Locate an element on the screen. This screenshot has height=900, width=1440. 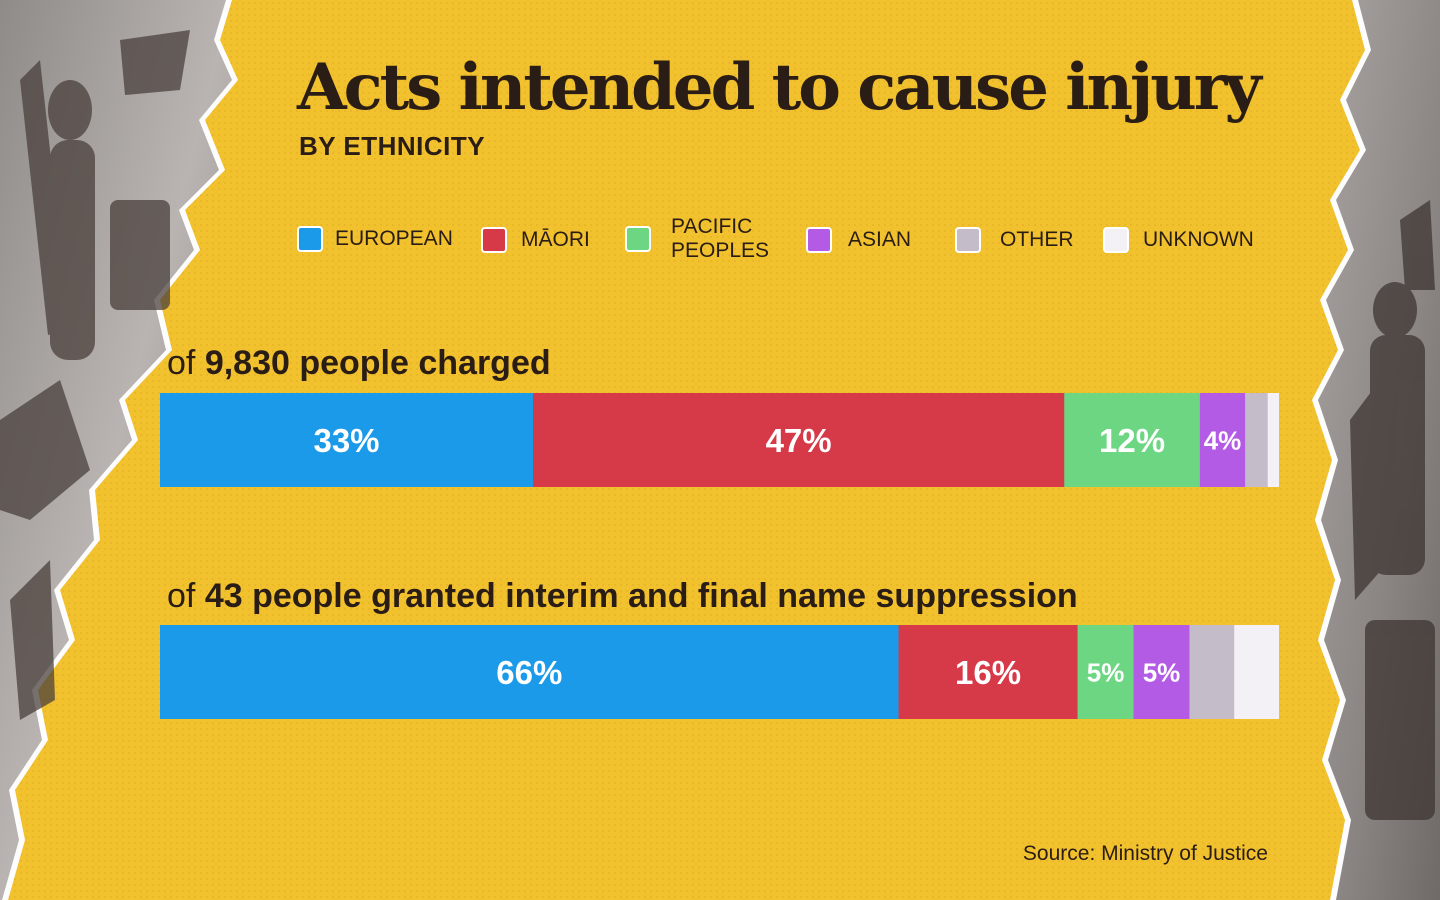
legend-swatch-unknown is located at coordinates (1116, 240).